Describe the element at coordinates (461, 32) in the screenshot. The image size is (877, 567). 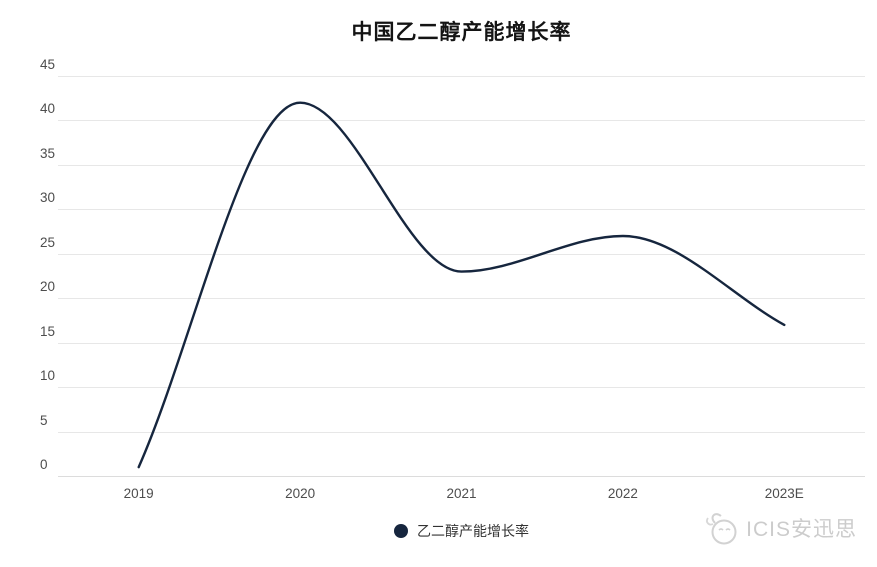
I see `chart-title: 中国乙二醇产能增长率` at that location.